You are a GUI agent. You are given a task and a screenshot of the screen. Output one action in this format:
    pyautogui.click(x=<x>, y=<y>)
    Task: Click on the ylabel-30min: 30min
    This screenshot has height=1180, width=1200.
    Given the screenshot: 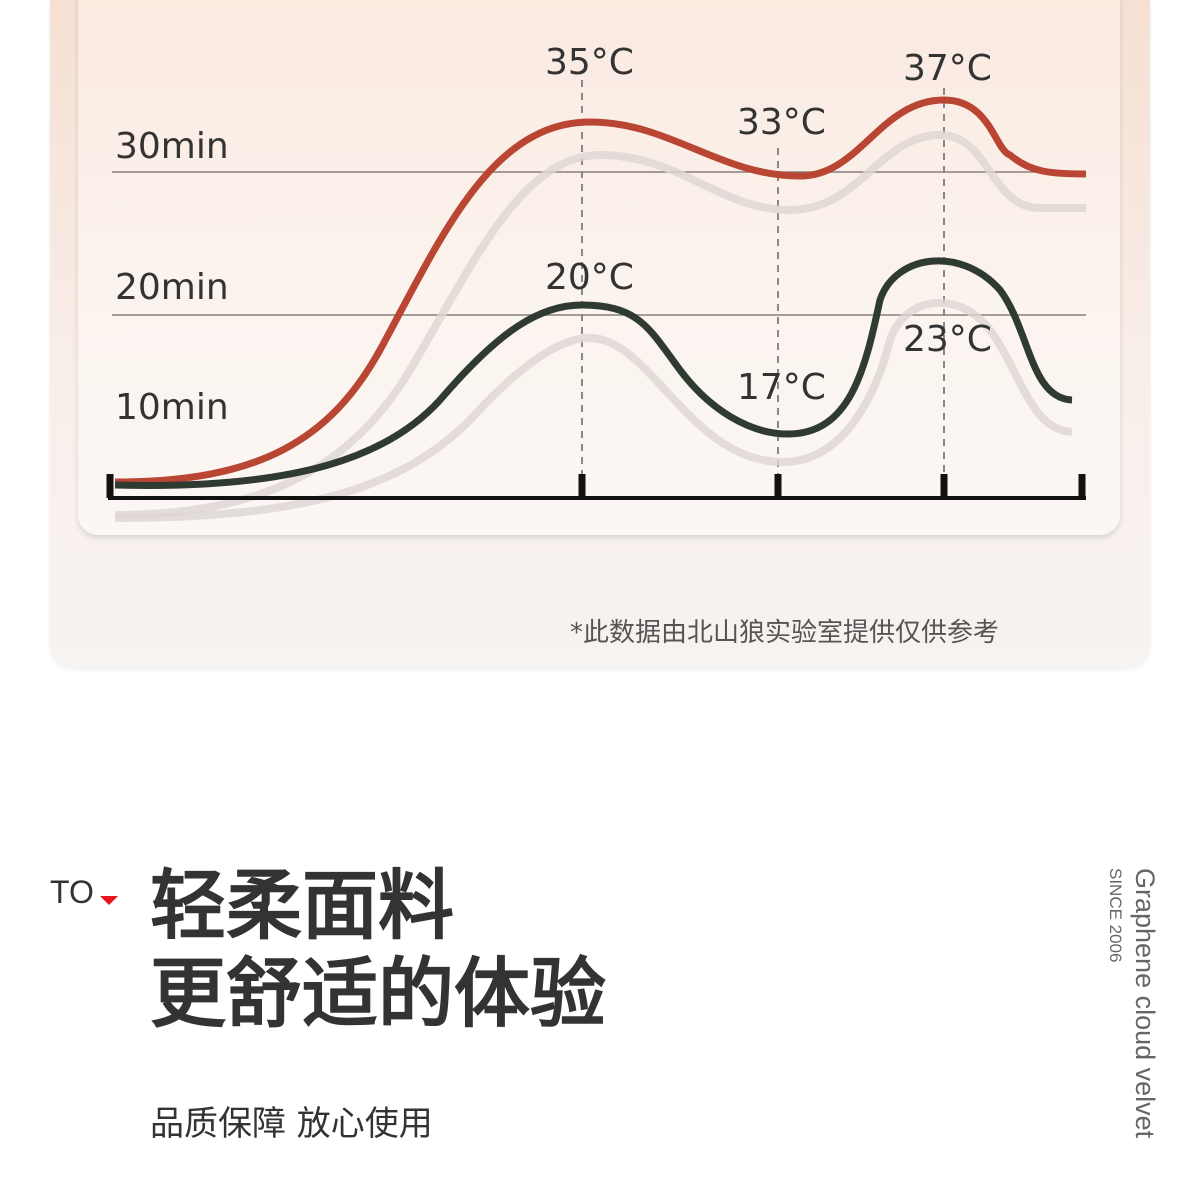 What is the action you would take?
    pyautogui.click(x=172, y=146)
    